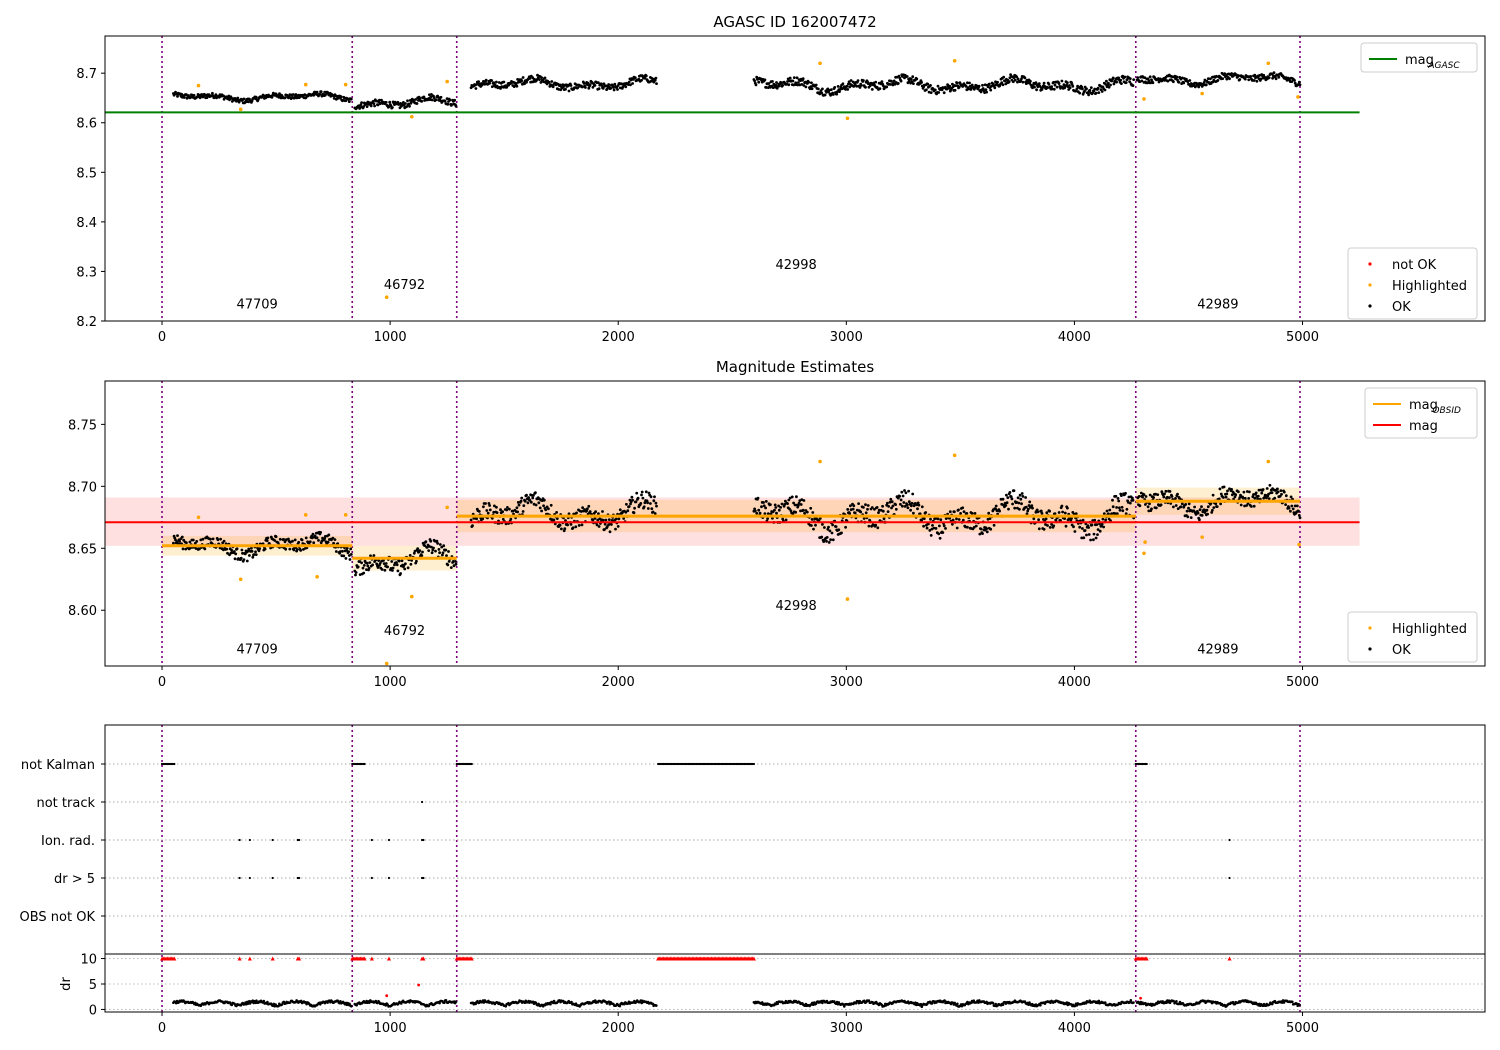  What do you see at coordinates (390, 682) in the screenshot?
I see `x-tick-label: 1000` at bounding box center [390, 682].